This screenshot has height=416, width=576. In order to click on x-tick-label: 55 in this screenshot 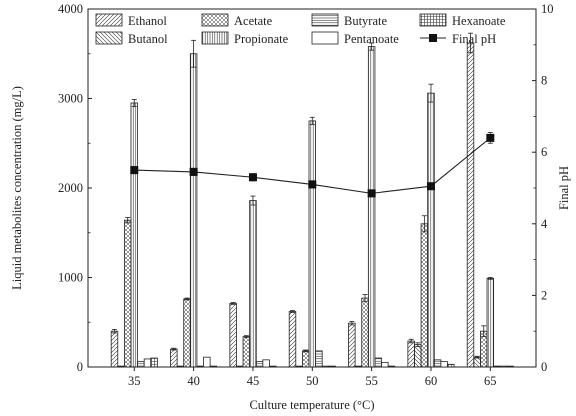, I will do `click(371, 381)`.